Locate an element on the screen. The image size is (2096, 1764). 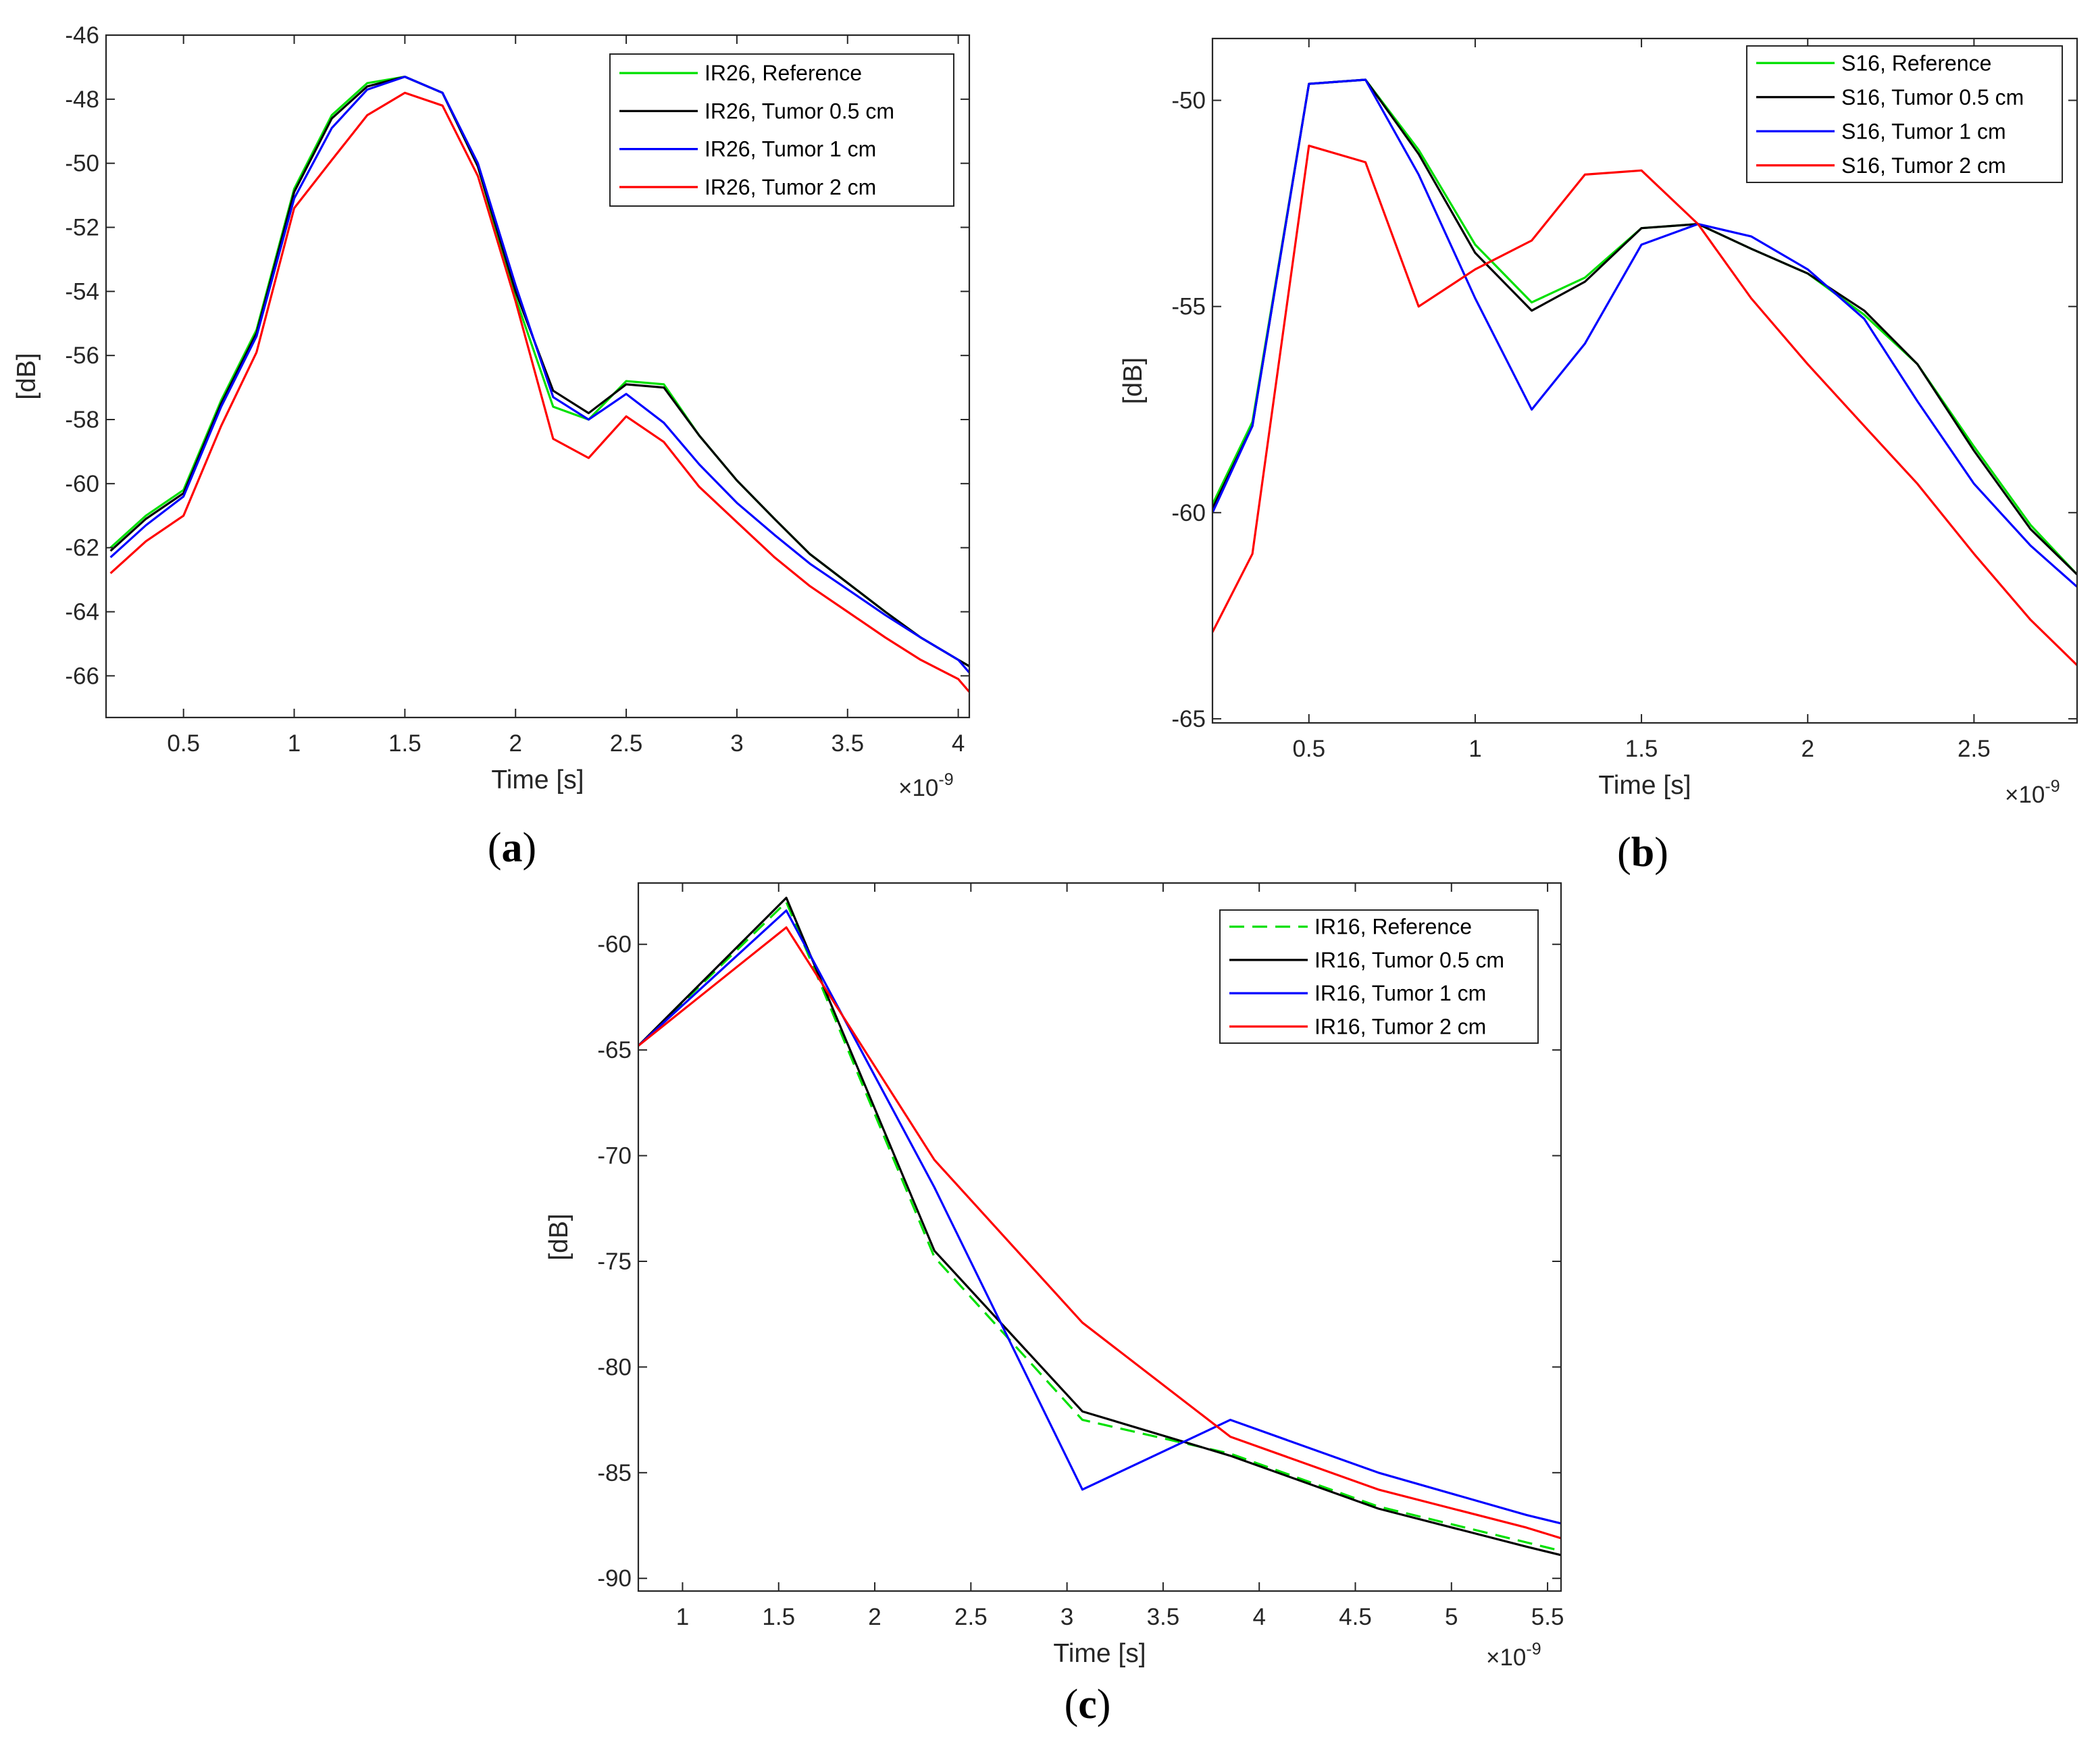
x-exponent-label-a: ×10⁻⁹ is located at coordinates (926, 786).